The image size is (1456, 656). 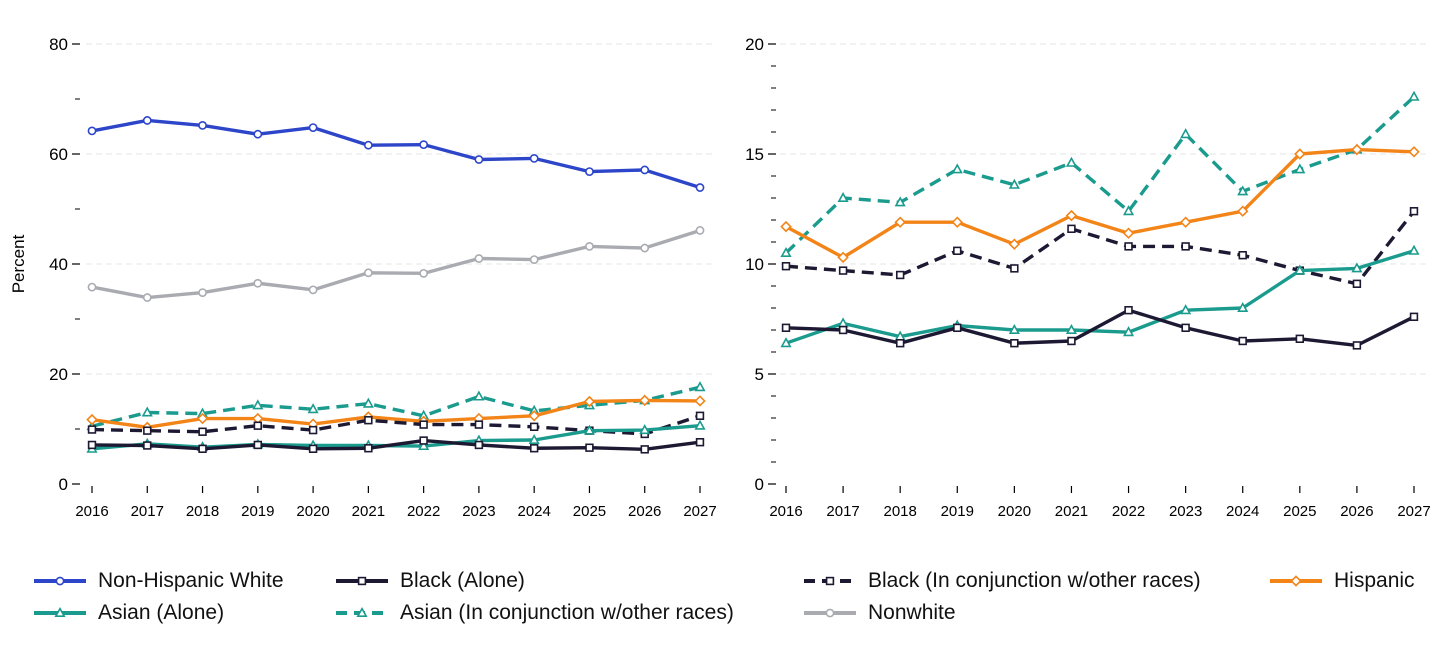 I want to click on legend-label: Asian (In conjunction w/other races), so click(x=567, y=612).